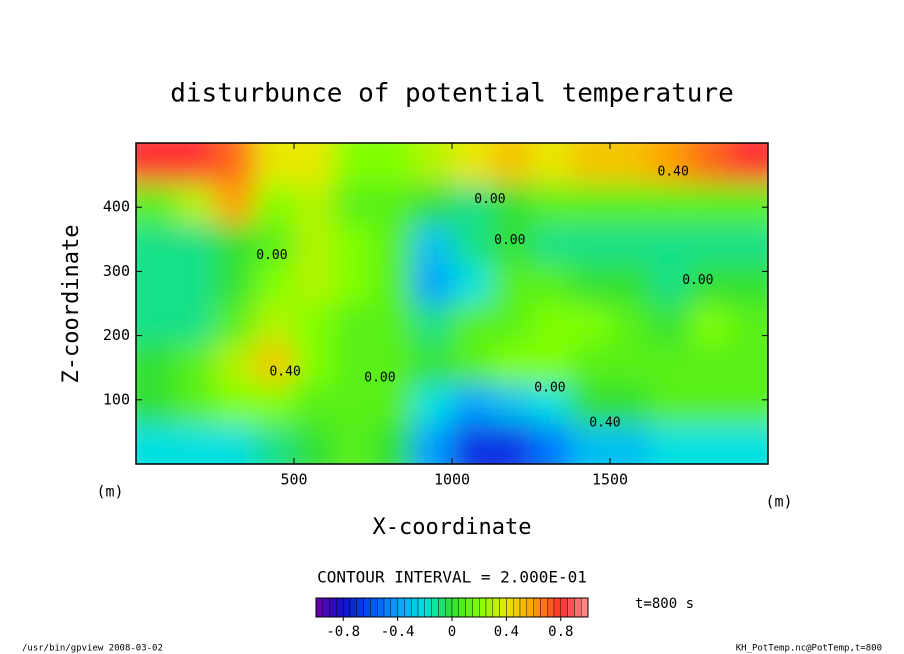 The width and height of the screenshot is (904, 654). I want to click on y-tick-label: 200, so click(116, 335).